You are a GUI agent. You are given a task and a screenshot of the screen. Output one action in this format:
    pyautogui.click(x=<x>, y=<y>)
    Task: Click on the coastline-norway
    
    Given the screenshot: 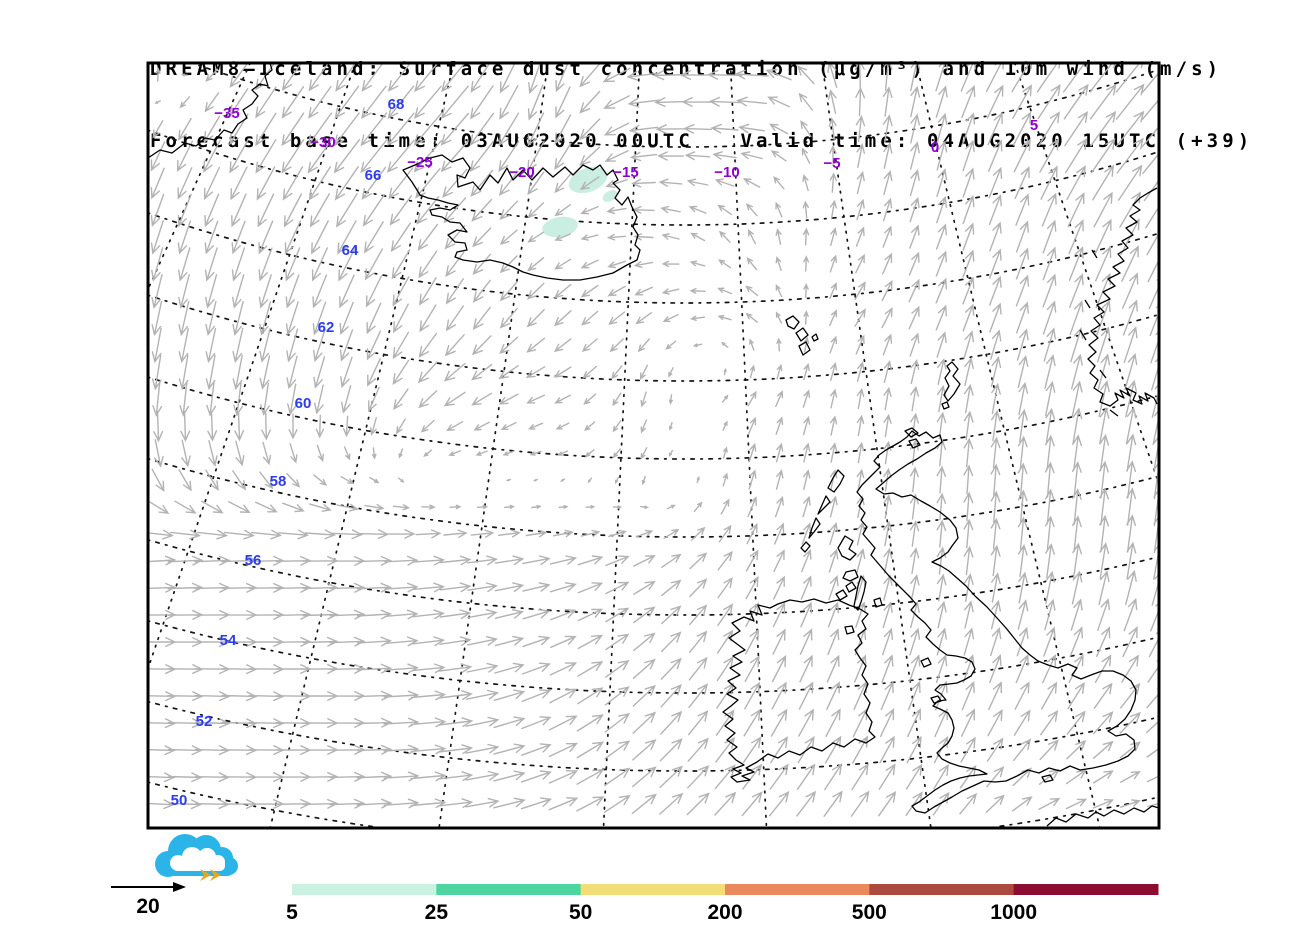 What is the action you would take?
    pyautogui.click(x=1122, y=297)
    